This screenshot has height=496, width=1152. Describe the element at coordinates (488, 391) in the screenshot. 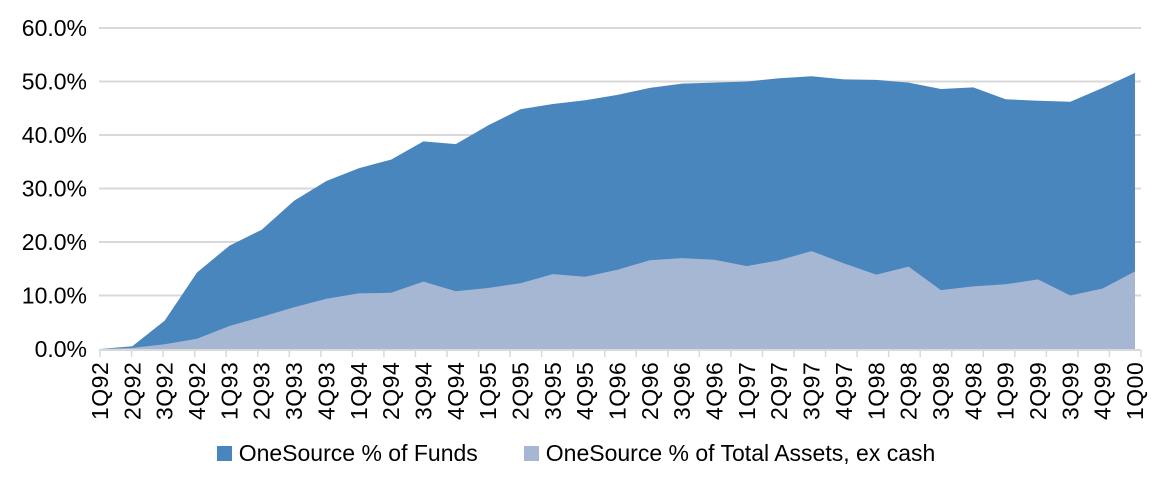

I see `x-tick-label: 1Q95` at that location.